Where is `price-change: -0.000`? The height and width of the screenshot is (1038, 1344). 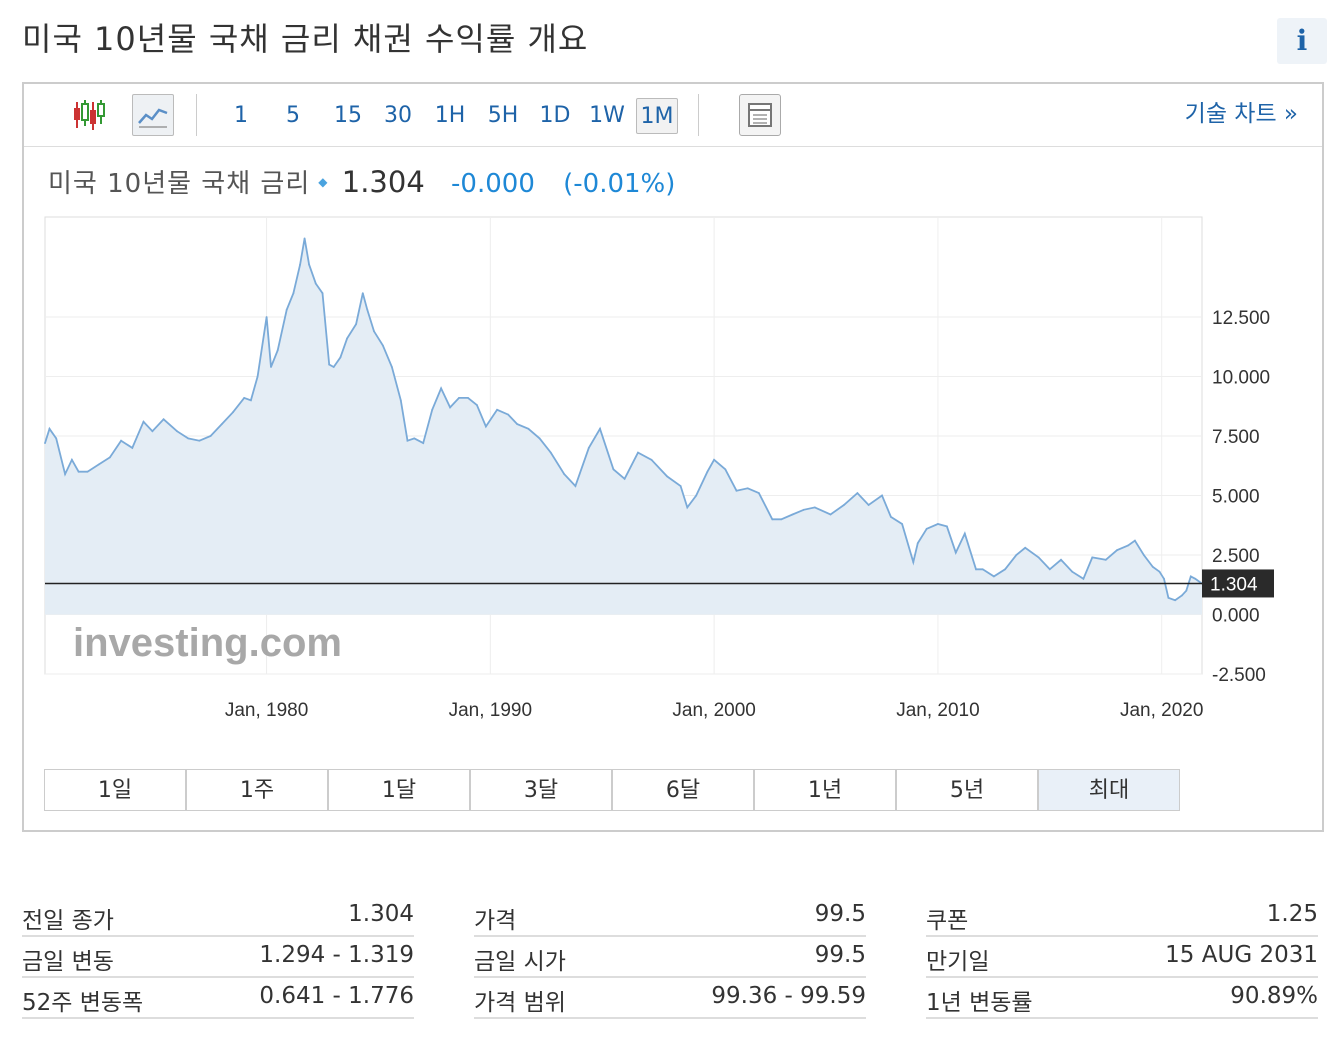
price-change: -0.000 is located at coordinates (493, 184).